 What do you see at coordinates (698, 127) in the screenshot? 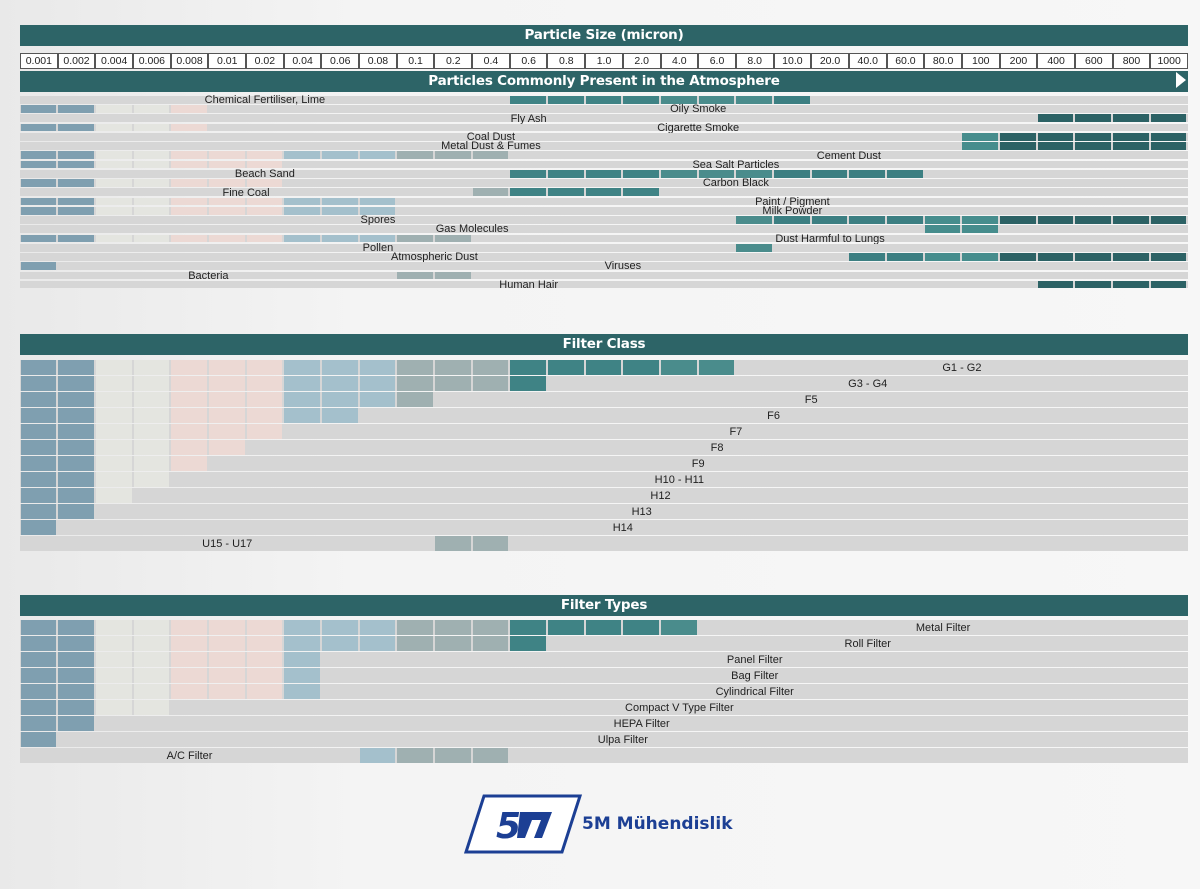
I see `range-label: Cigarette Smoke` at bounding box center [698, 127].